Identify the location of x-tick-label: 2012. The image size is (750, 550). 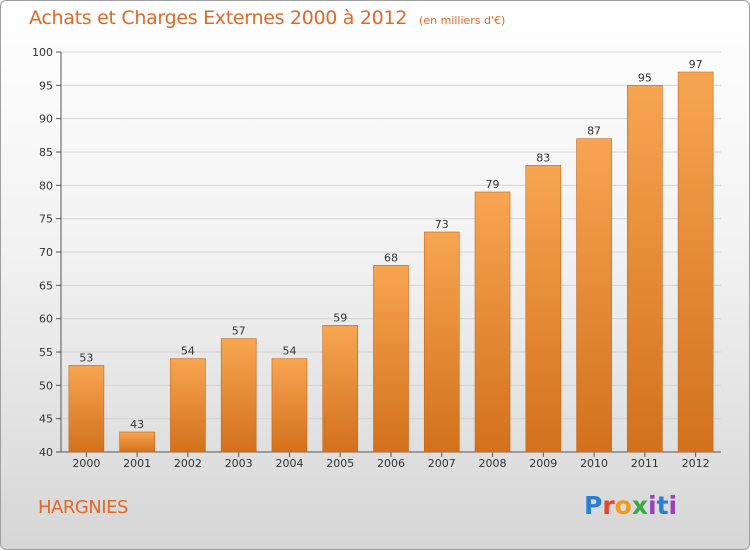
(696, 463).